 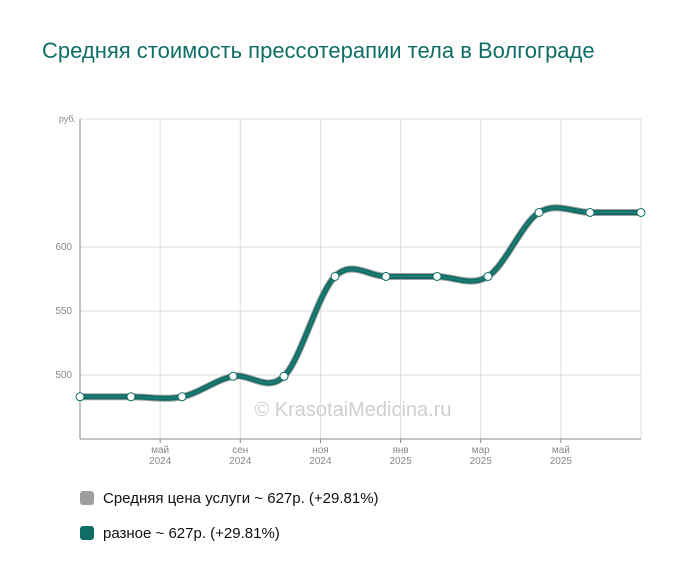 What do you see at coordinates (63, 311) in the screenshot?
I see `y-tick-label: 550` at bounding box center [63, 311].